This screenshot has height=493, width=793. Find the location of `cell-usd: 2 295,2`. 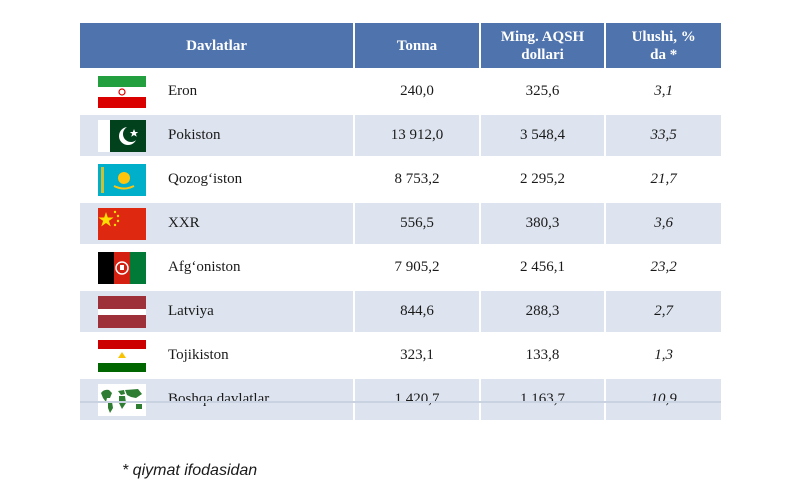

cell-usd: 2 295,2 is located at coordinates (544, 179).